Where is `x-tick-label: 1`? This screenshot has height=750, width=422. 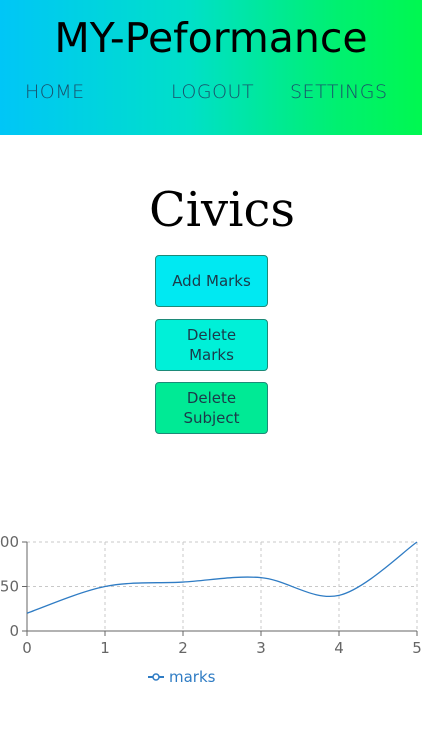 x-tick-label: 1 is located at coordinates (105, 648).